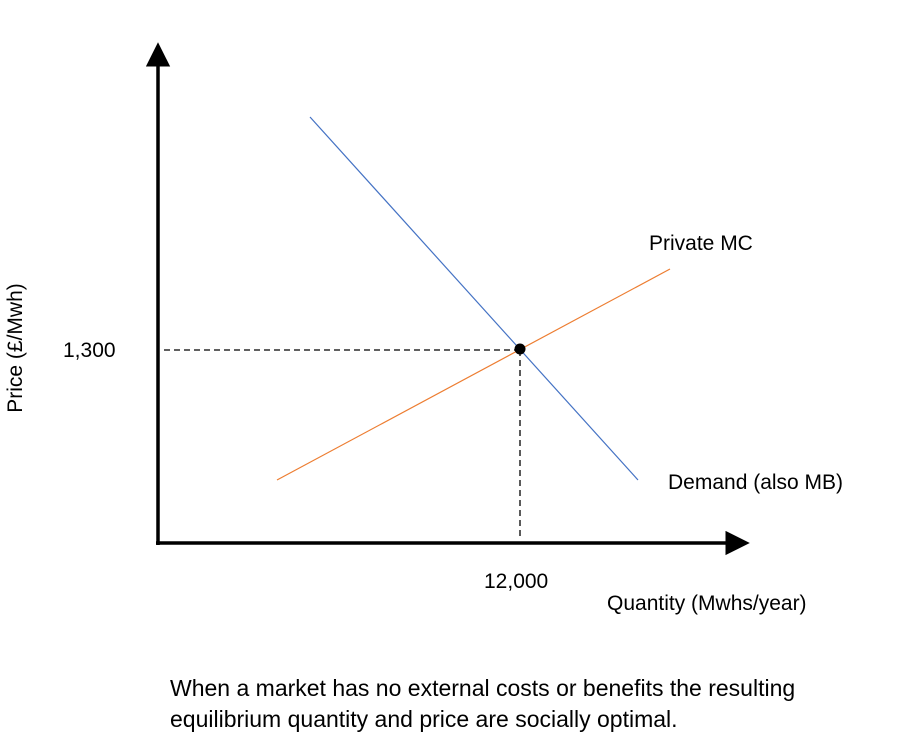 This screenshot has width=910, height=750. What do you see at coordinates (520, 349) in the screenshot?
I see `equilibrium-point` at bounding box center [520, 349].